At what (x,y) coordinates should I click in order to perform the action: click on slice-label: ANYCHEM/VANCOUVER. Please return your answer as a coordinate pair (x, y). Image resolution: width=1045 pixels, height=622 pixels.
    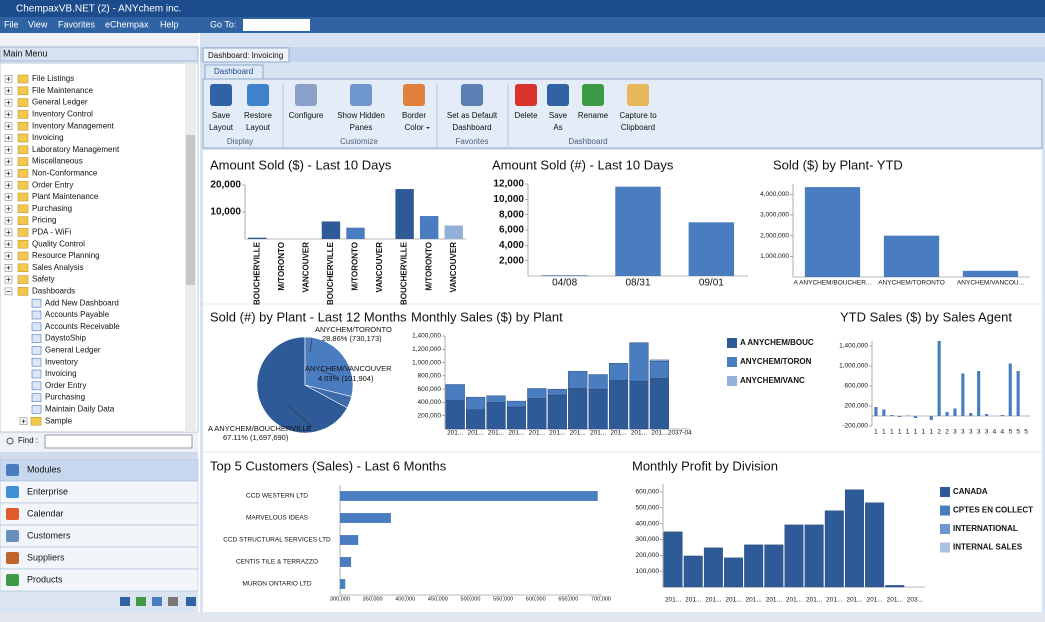
    Looking at the image, I should click on (348, 368).